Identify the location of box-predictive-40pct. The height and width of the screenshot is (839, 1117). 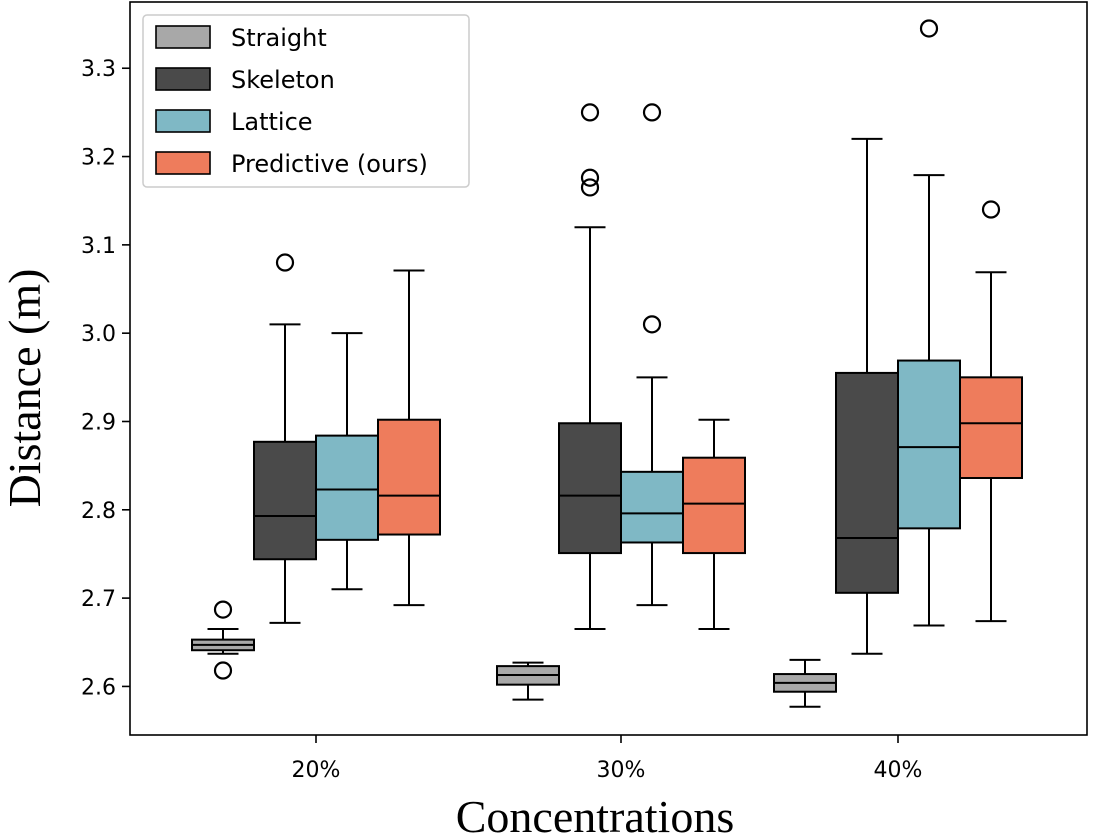
(991, 411).